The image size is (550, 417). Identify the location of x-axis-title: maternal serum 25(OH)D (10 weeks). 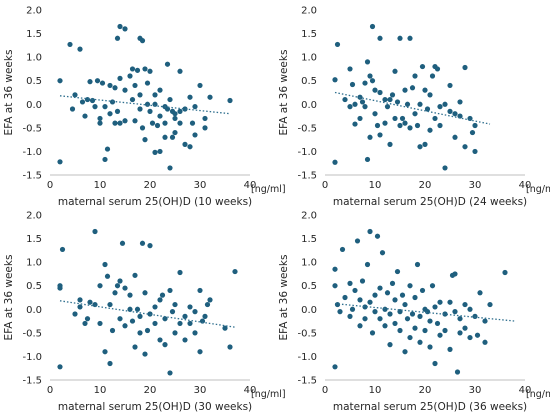
(155, 202).